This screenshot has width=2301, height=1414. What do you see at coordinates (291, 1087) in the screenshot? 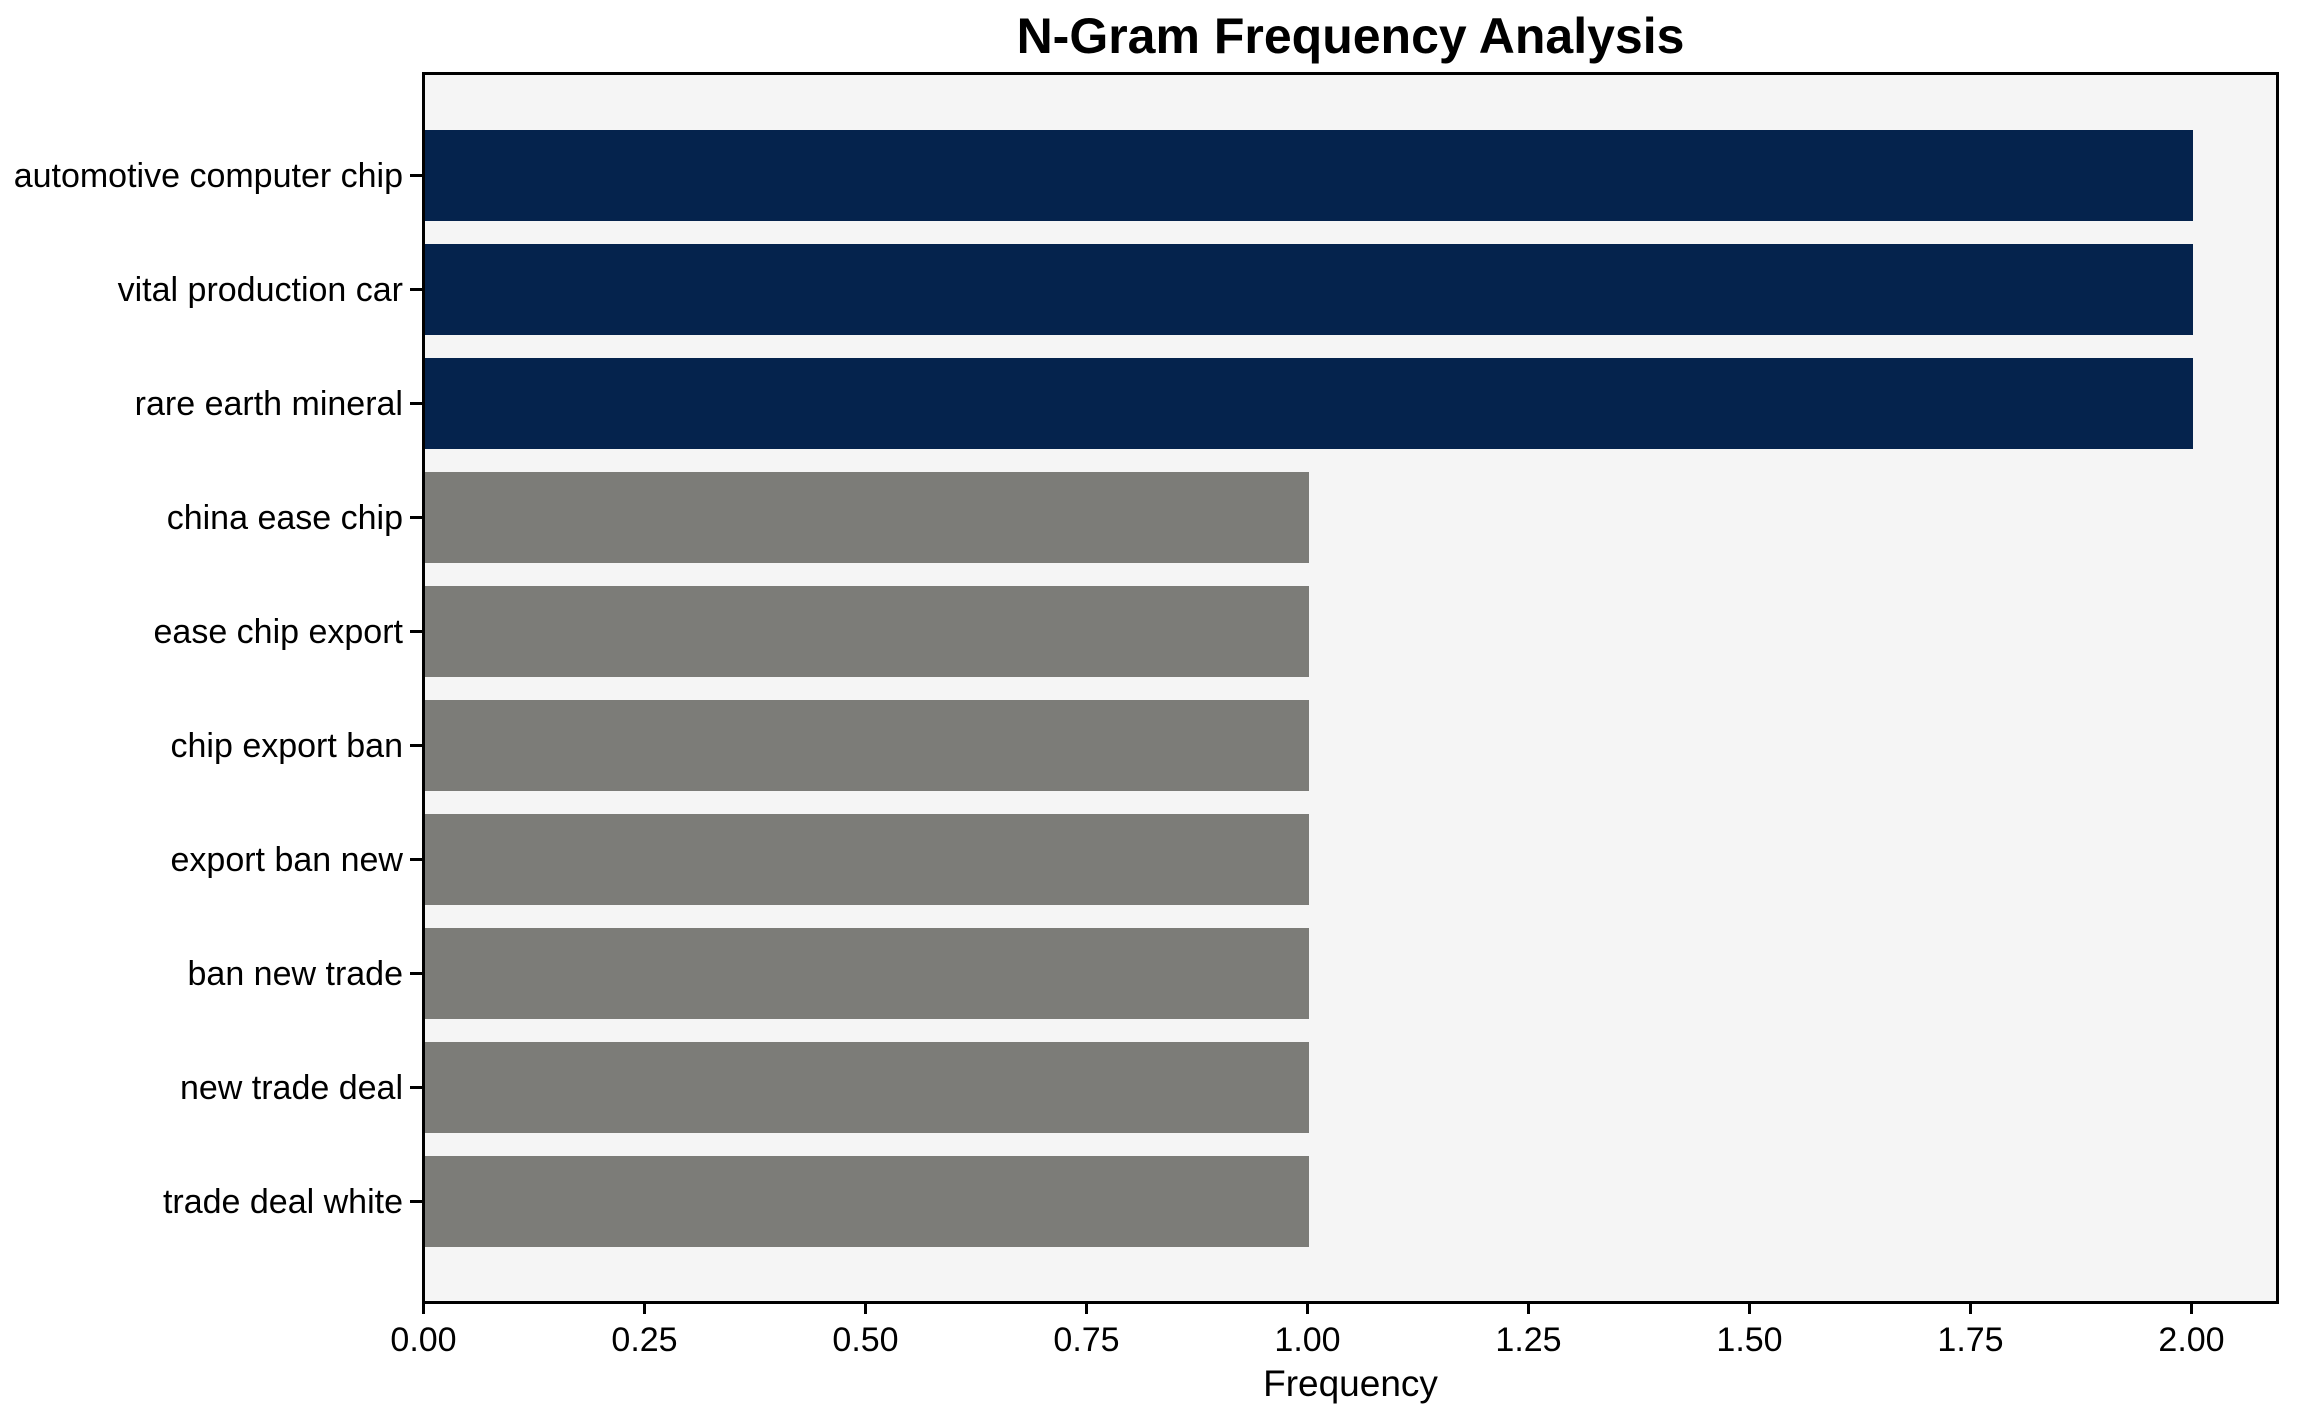
I see `y-tick-label: new trade deal` at bounding box center [291, 1087].